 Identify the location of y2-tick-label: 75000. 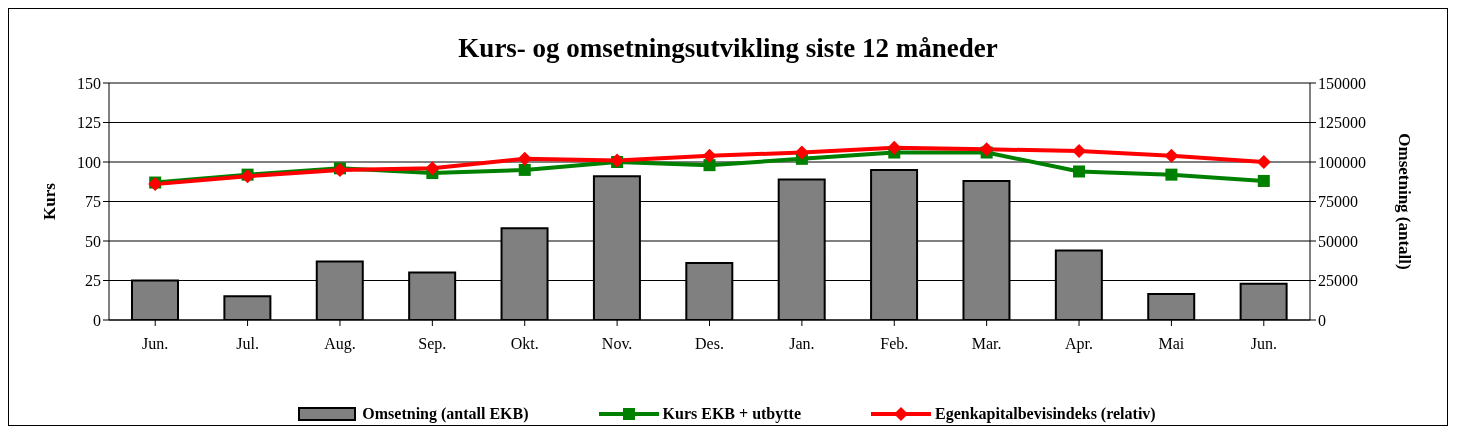
(1338, 202).